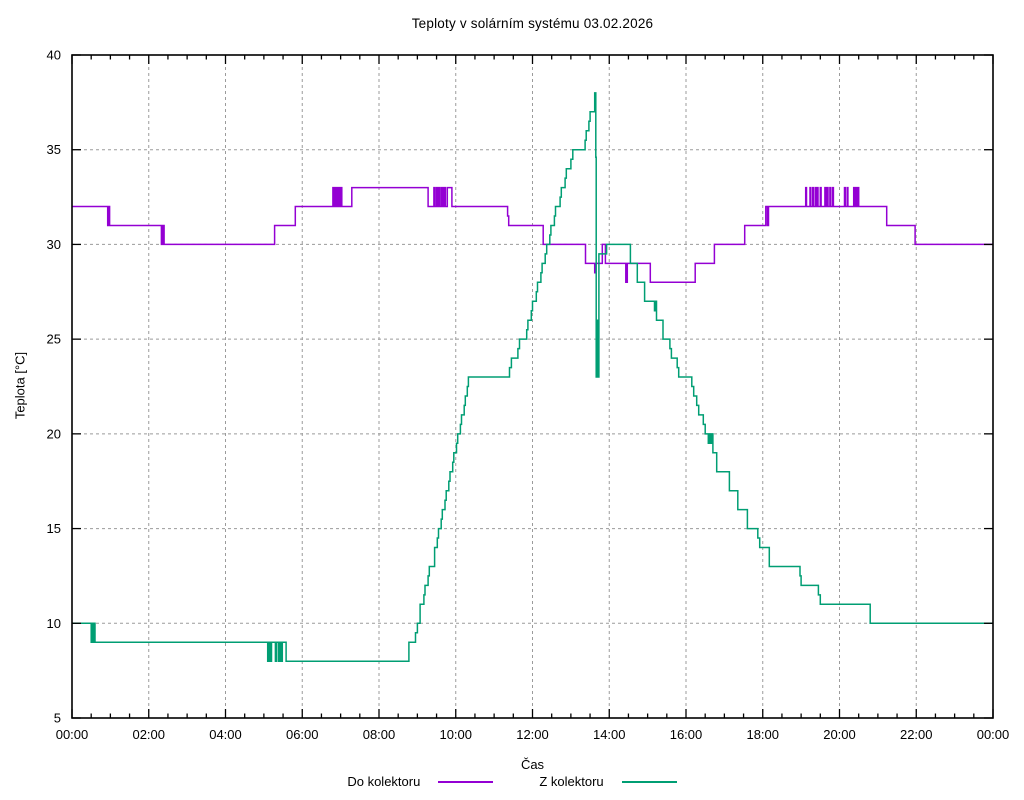  I want to click on legend-line-do-kolektoru, so click(466, 781).